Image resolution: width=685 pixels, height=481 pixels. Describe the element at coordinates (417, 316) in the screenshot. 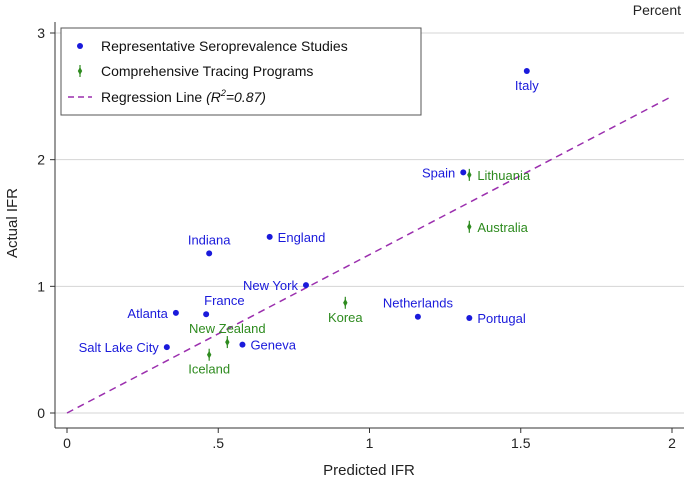

I see `point-netherlands` at that location.